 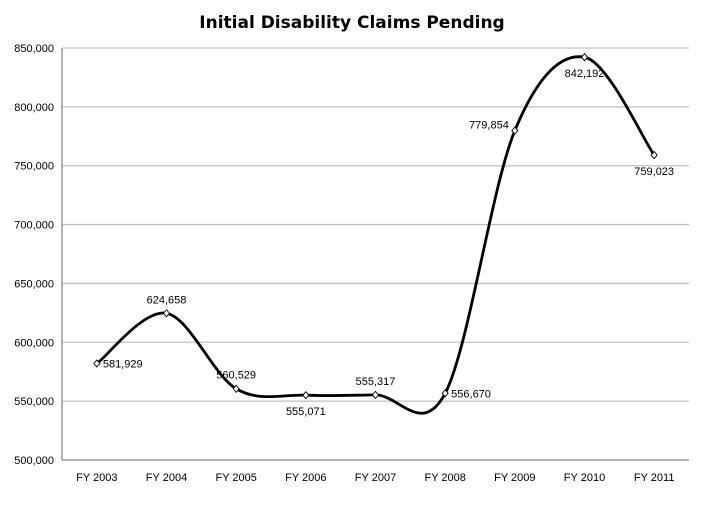 I want to click on x-tick-label: FY 2006, so click(x=305, y=478).